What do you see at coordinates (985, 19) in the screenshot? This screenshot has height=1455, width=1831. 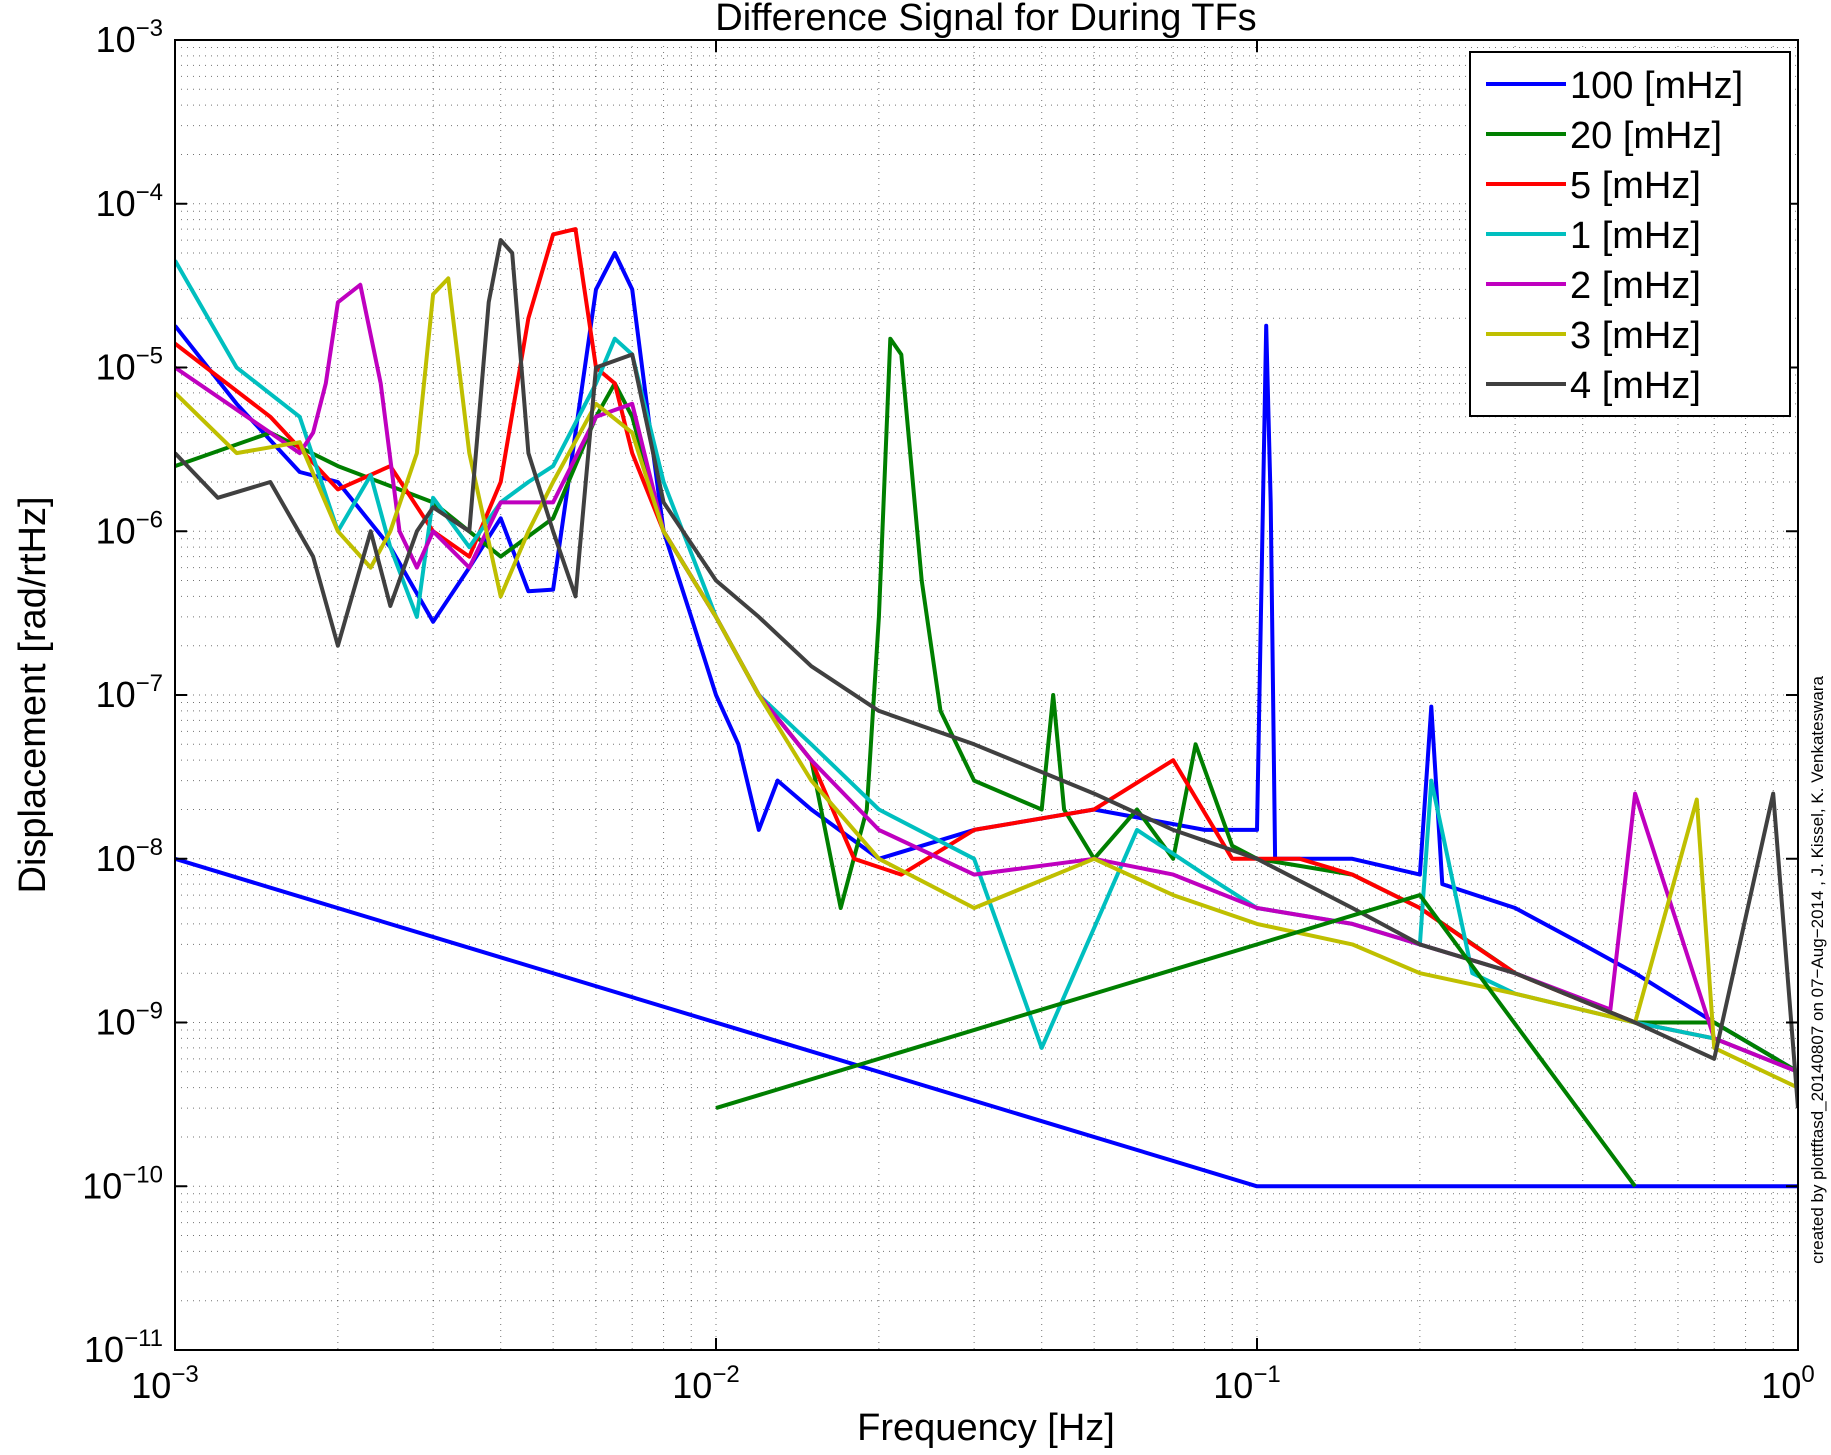 I see `chart-title: Difference Signal for During TFs` at bounding box center [985, 19].